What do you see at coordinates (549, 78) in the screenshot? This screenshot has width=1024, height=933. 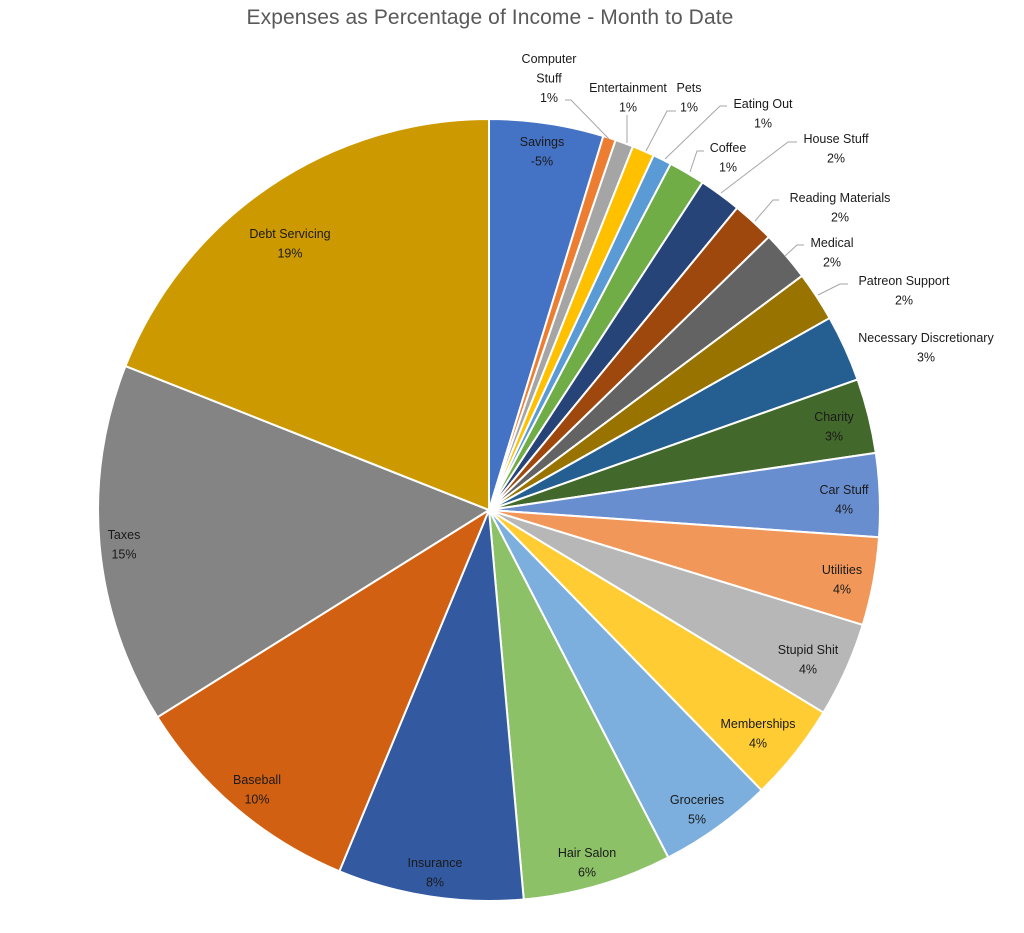 I see `data-label-computer-stuff: Computer Stuff 1%` at bounding box center [549, 78].